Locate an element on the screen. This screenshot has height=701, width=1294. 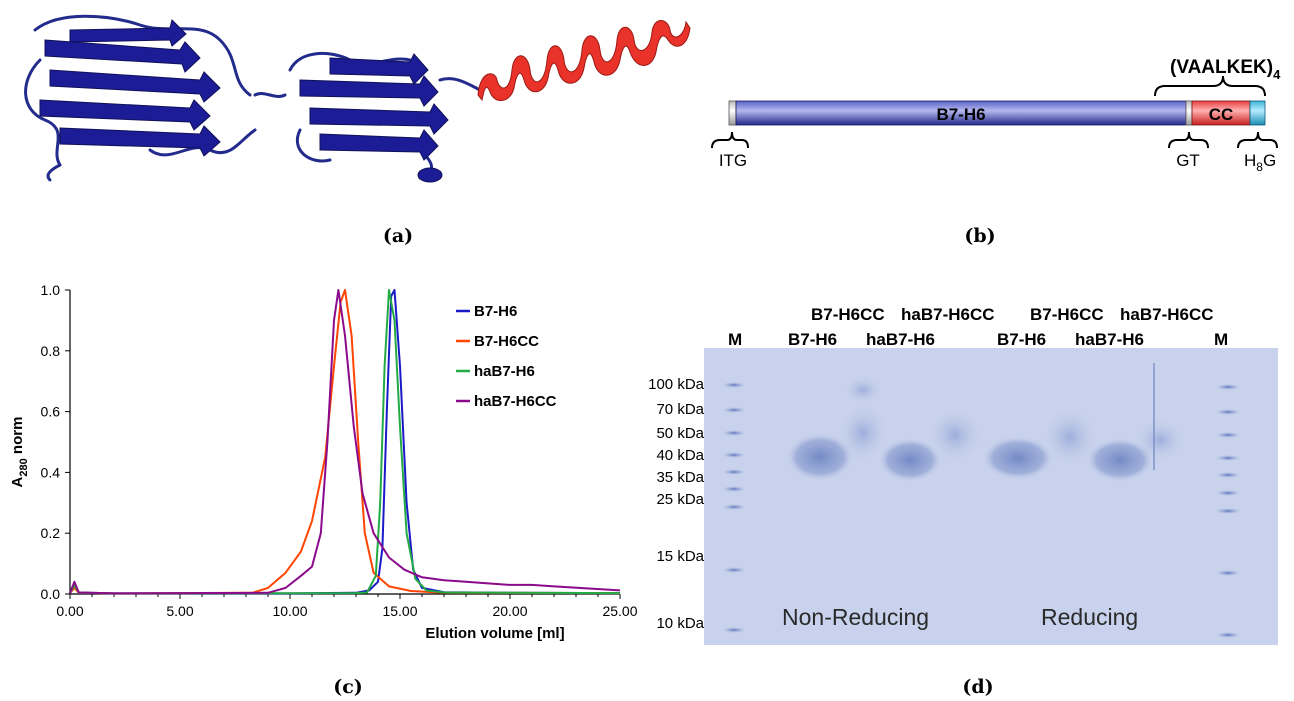
gt-segment is located at coordinates (1189, 113).